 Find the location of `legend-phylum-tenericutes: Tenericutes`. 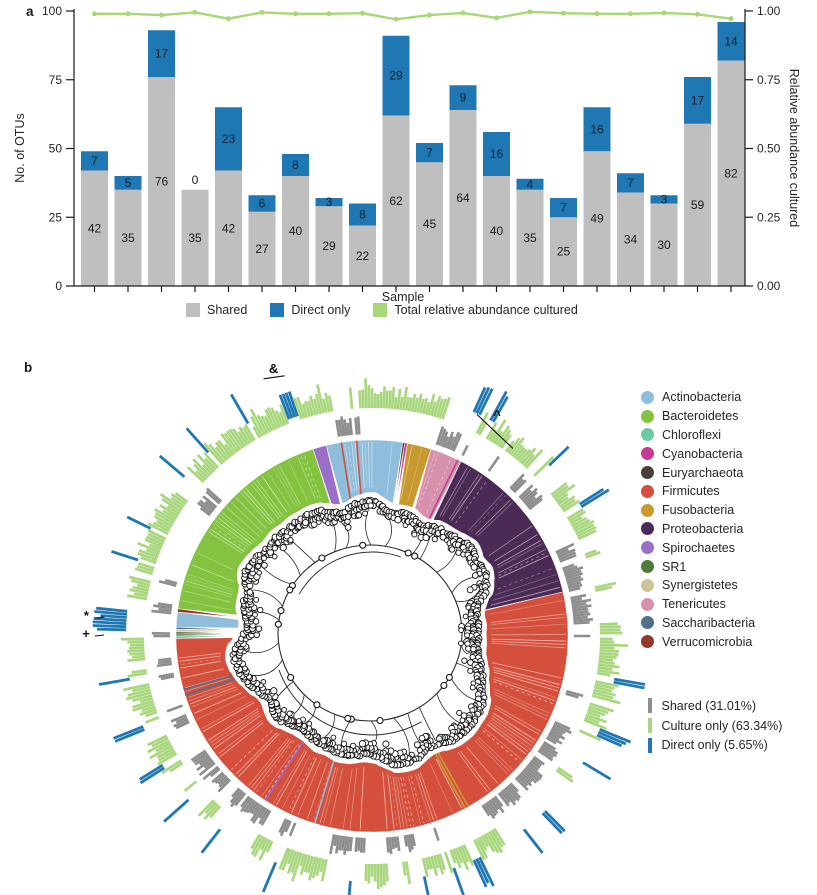

legend-phylum-tenericutes: Tenericutes is located at coordinates (698, 604).